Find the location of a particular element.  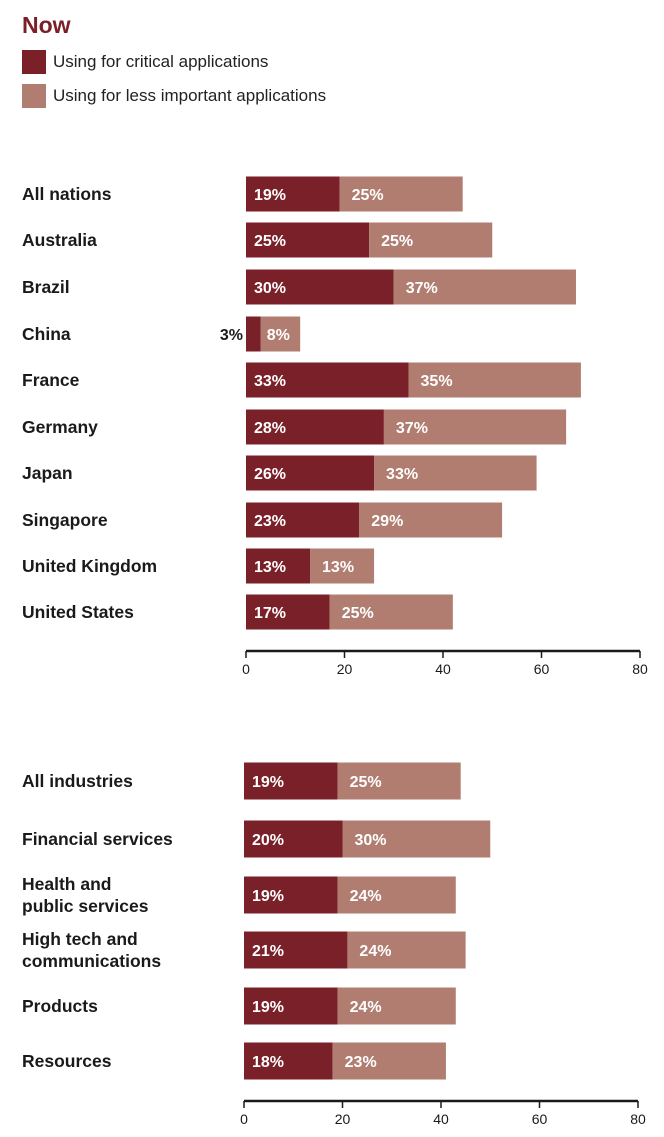

value-label-less-important: 29% is located at coordinates (387, 521).